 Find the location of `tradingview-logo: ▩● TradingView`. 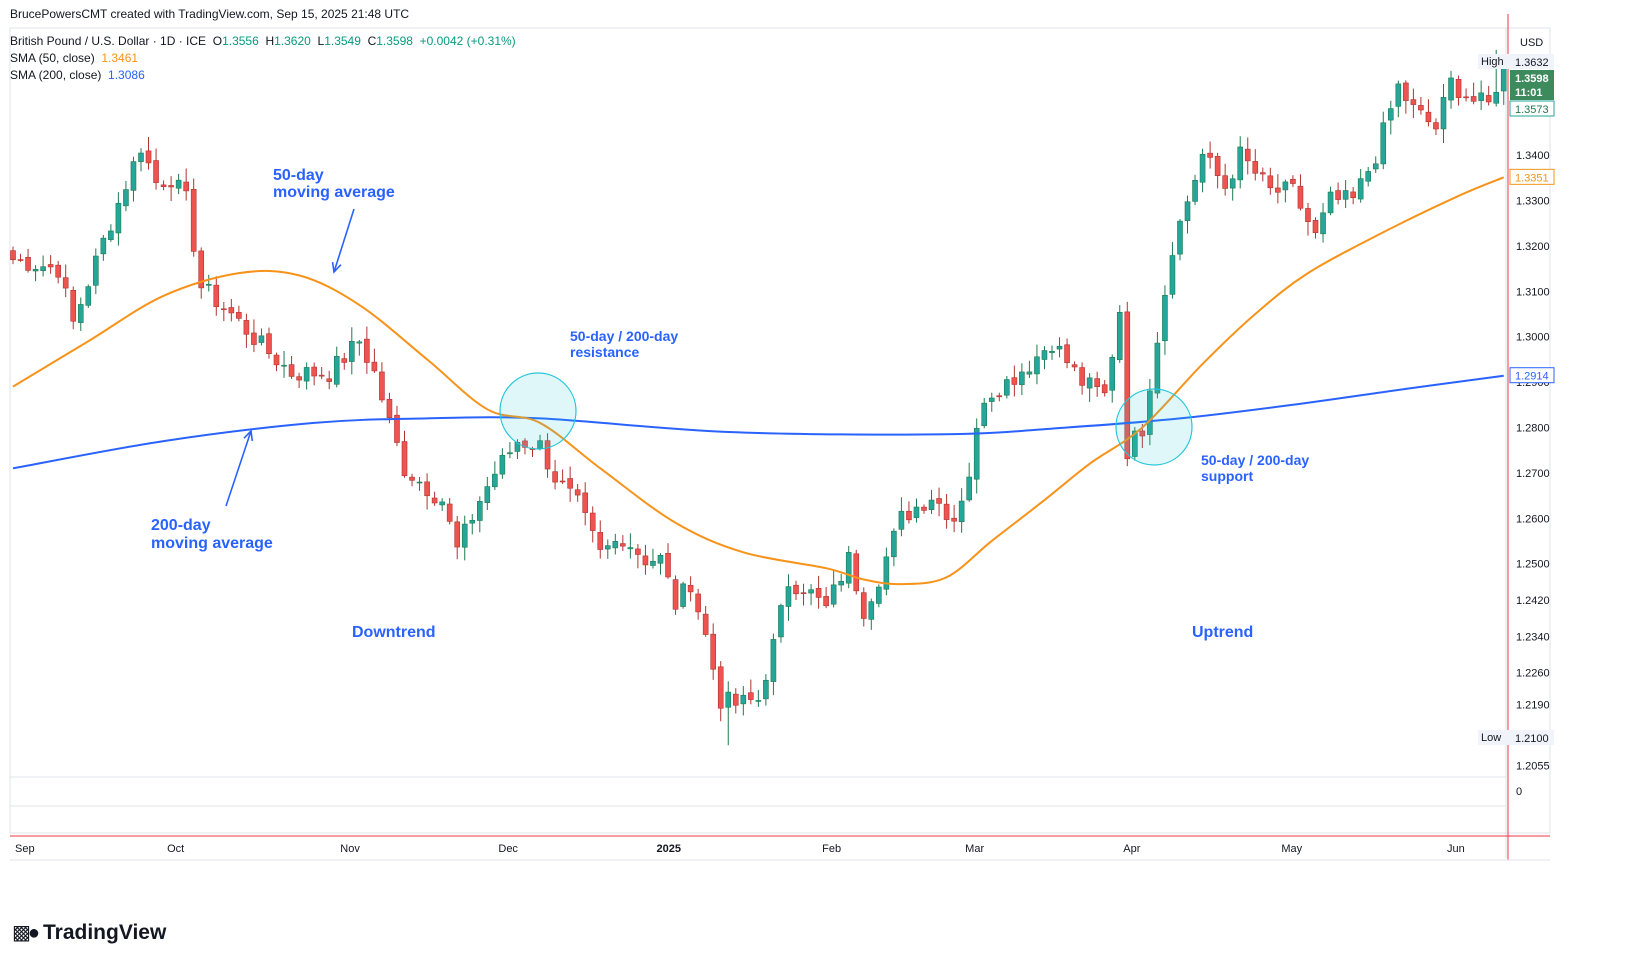

tradingview-logo: ▩● TradingView is located at coordinates (89, 932).